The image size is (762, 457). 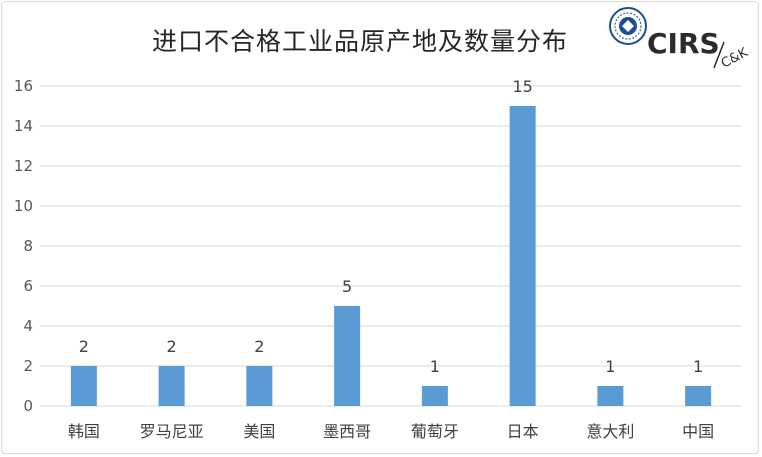 I want to click on data-label: 5, so click(x=347, y=286).